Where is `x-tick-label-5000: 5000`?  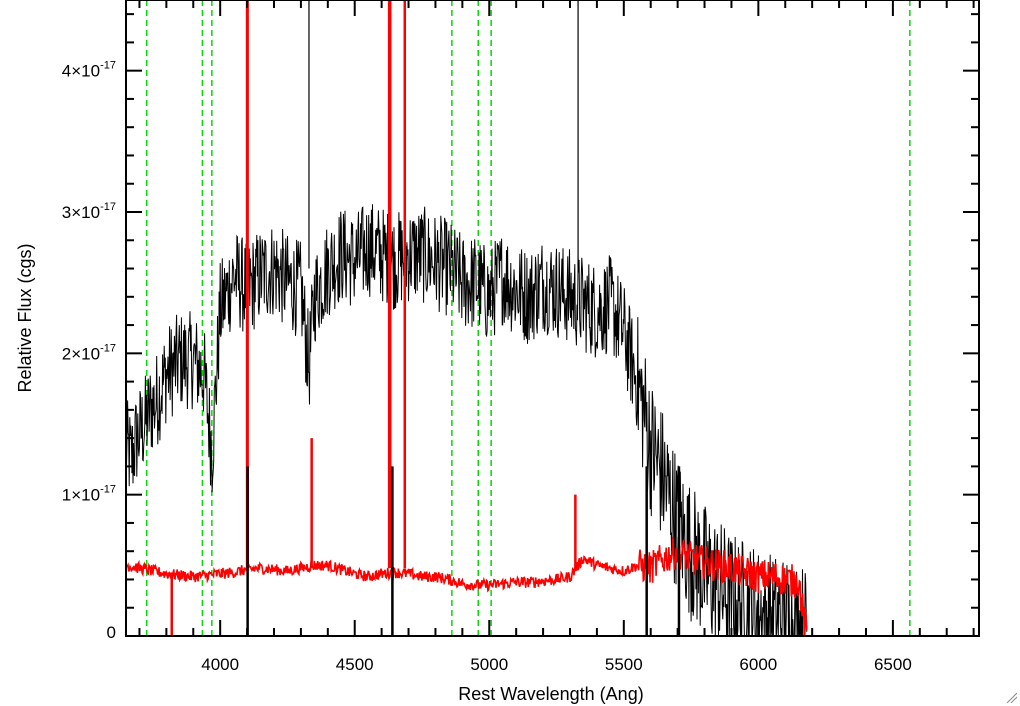 x-tick-label-5000: 5000 is located at coordinates (489, 664).